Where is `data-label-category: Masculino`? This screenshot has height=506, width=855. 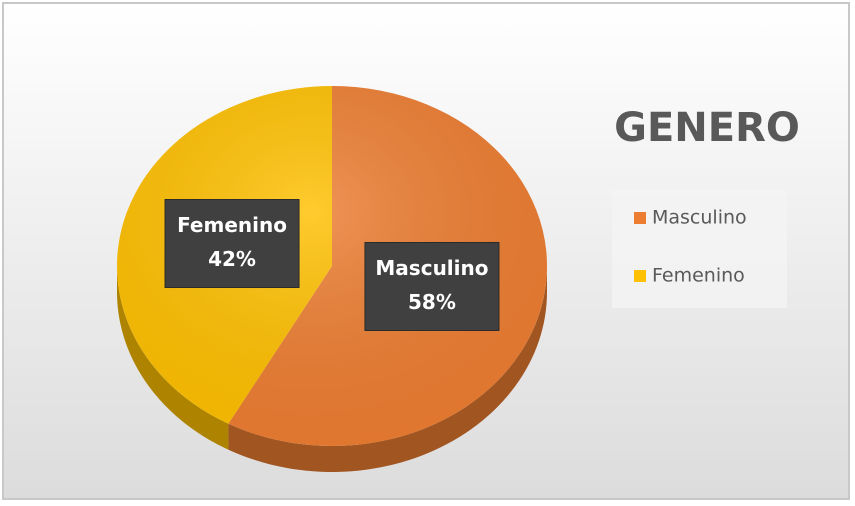 data-label-category: Masculino is located at coordinates (431, 268).